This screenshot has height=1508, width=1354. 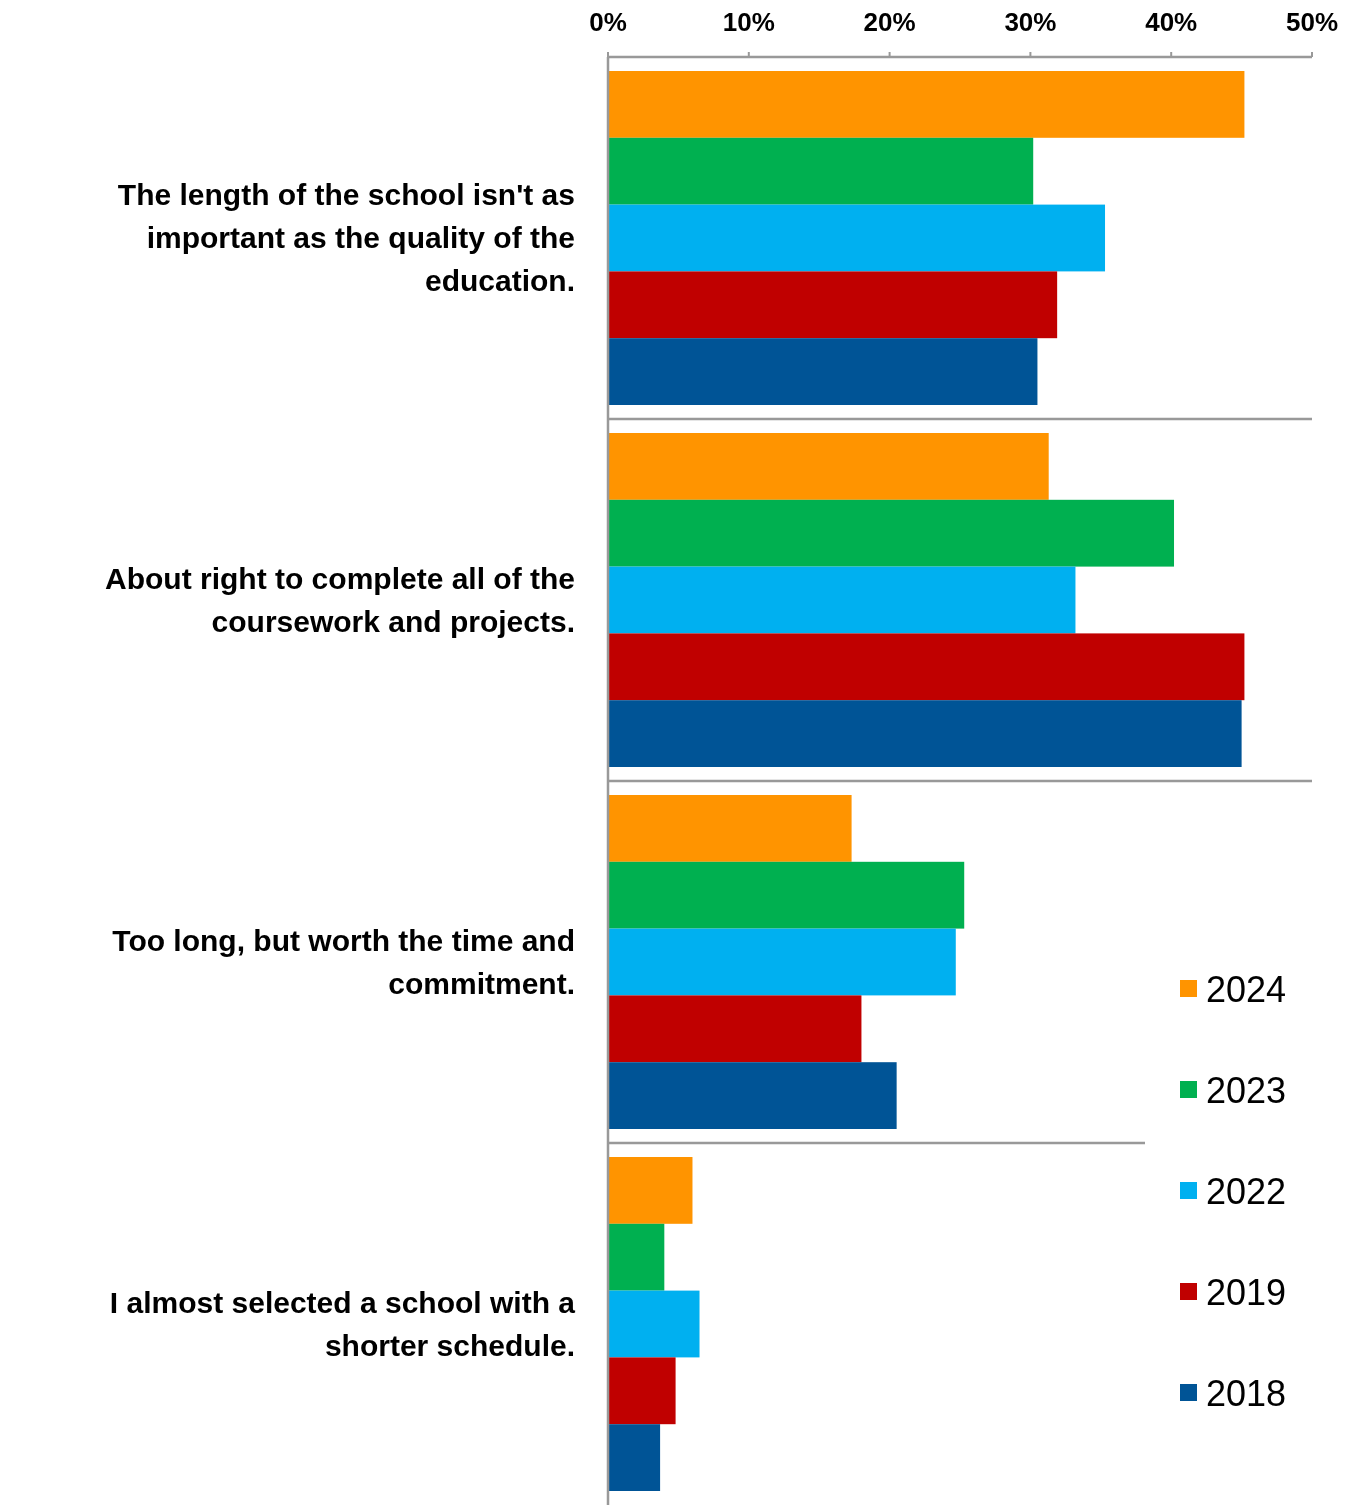 I want to click on x-tick-label: 40%, so click(x=1171, y=22).